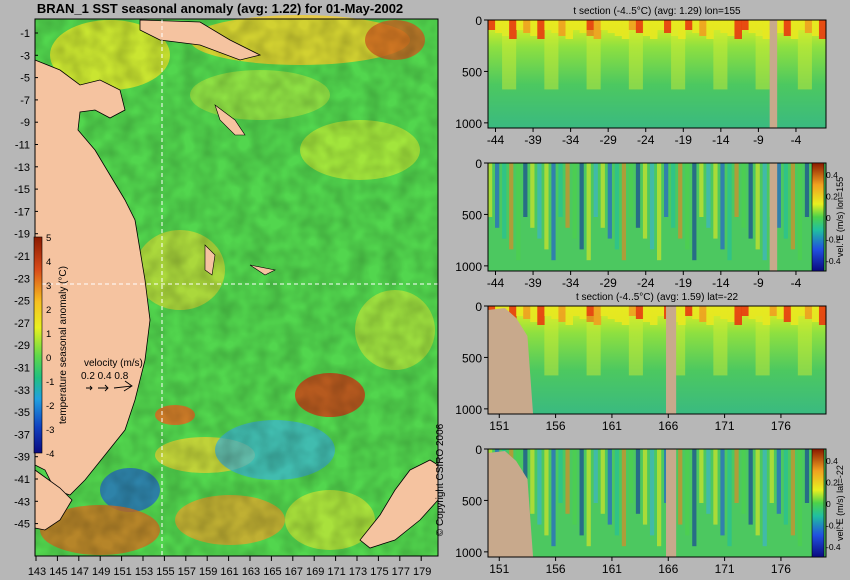 This screenshot has width=850, height=580. I want to click on map-y-tick-label: -25, so click(22, 302).